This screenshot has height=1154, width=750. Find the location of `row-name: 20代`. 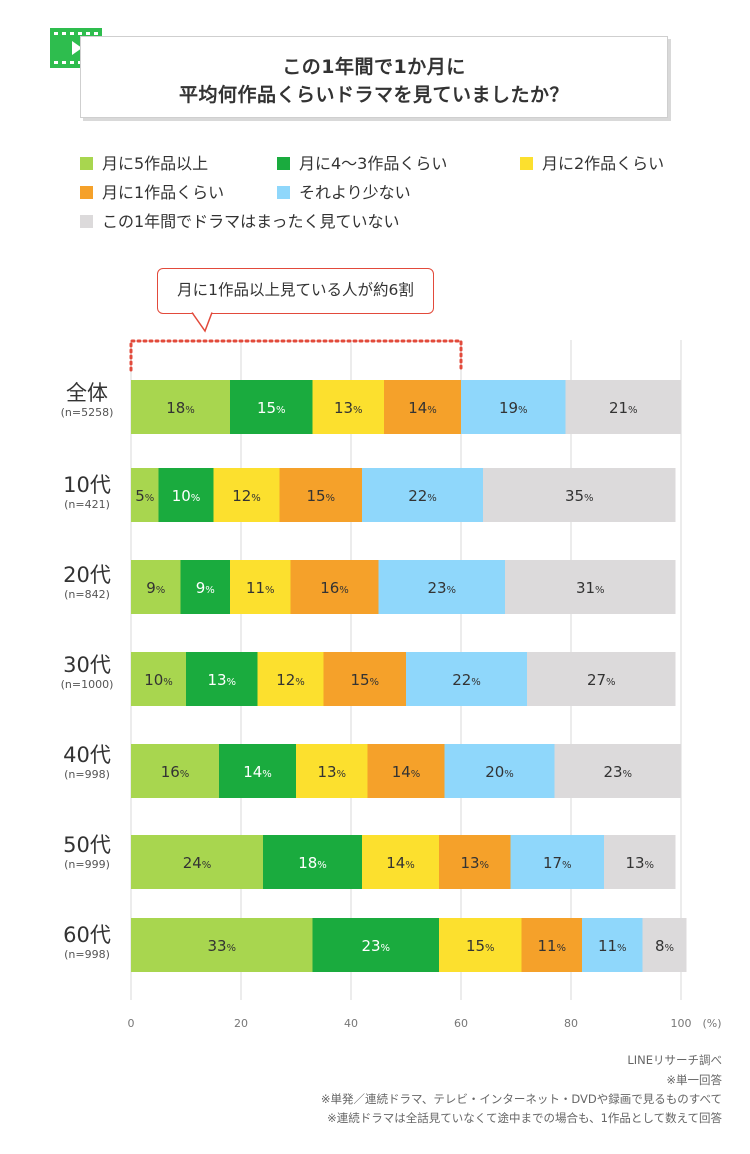

row-name: 20代 is located at coordinates (87, 575).